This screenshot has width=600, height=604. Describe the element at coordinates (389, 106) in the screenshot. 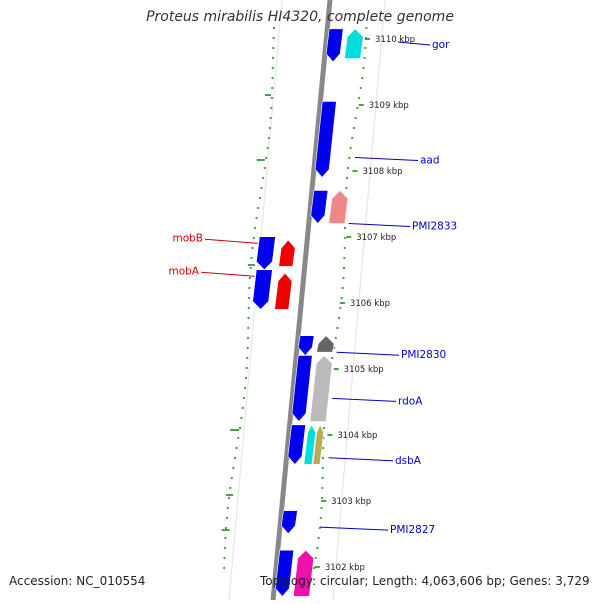

I see `scale-tick-label: 3109 kbp` at that location.